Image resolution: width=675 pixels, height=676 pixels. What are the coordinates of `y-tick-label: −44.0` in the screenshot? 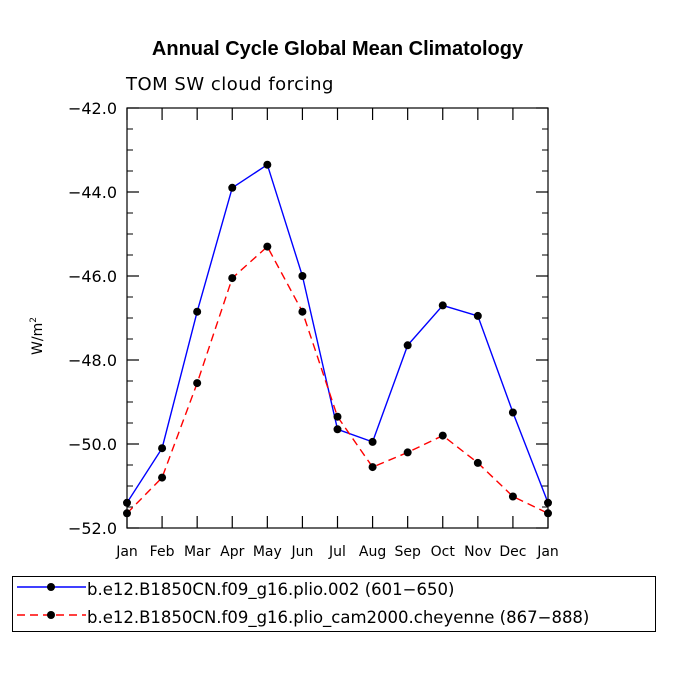 It's located at (92, 192).